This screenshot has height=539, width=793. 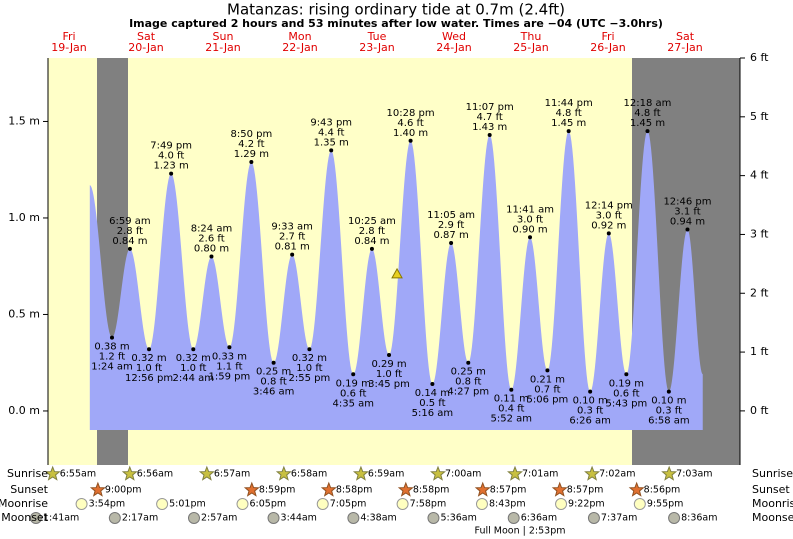 I want to click on y2-tick-label: 1 ft, so click(x=759, y=351).